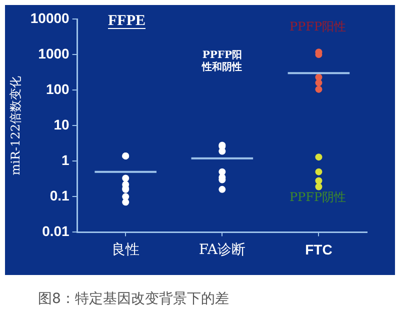 The width and height of the screenshot is (401, 321). Describe the element at coordinates (56, 231) in the screenshot. I see `y-tick-label: 0.01` at that location.